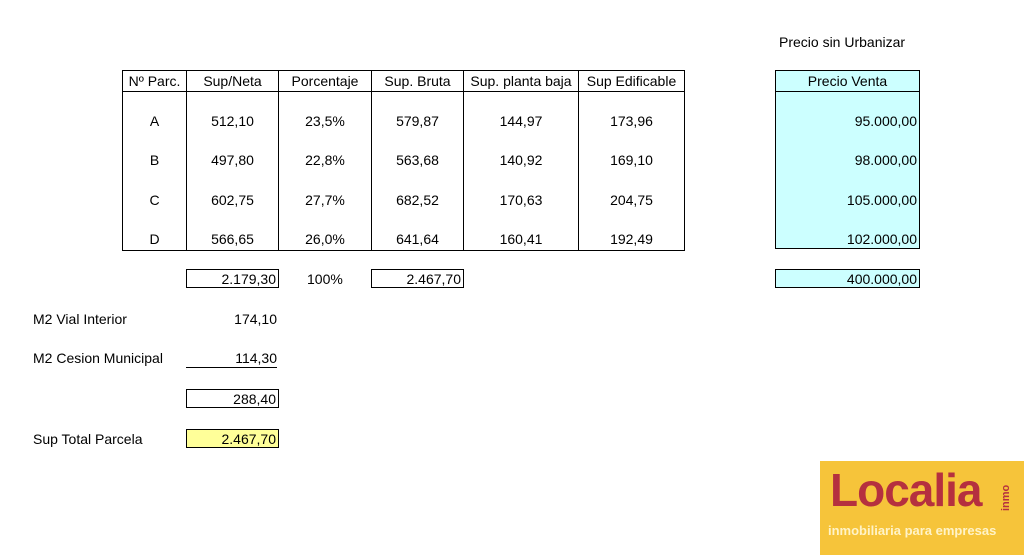 Image resolution: width=1024 pixels, height=555 pixels. I want to click on logo-suffix: inmo, so click(1006, 497).